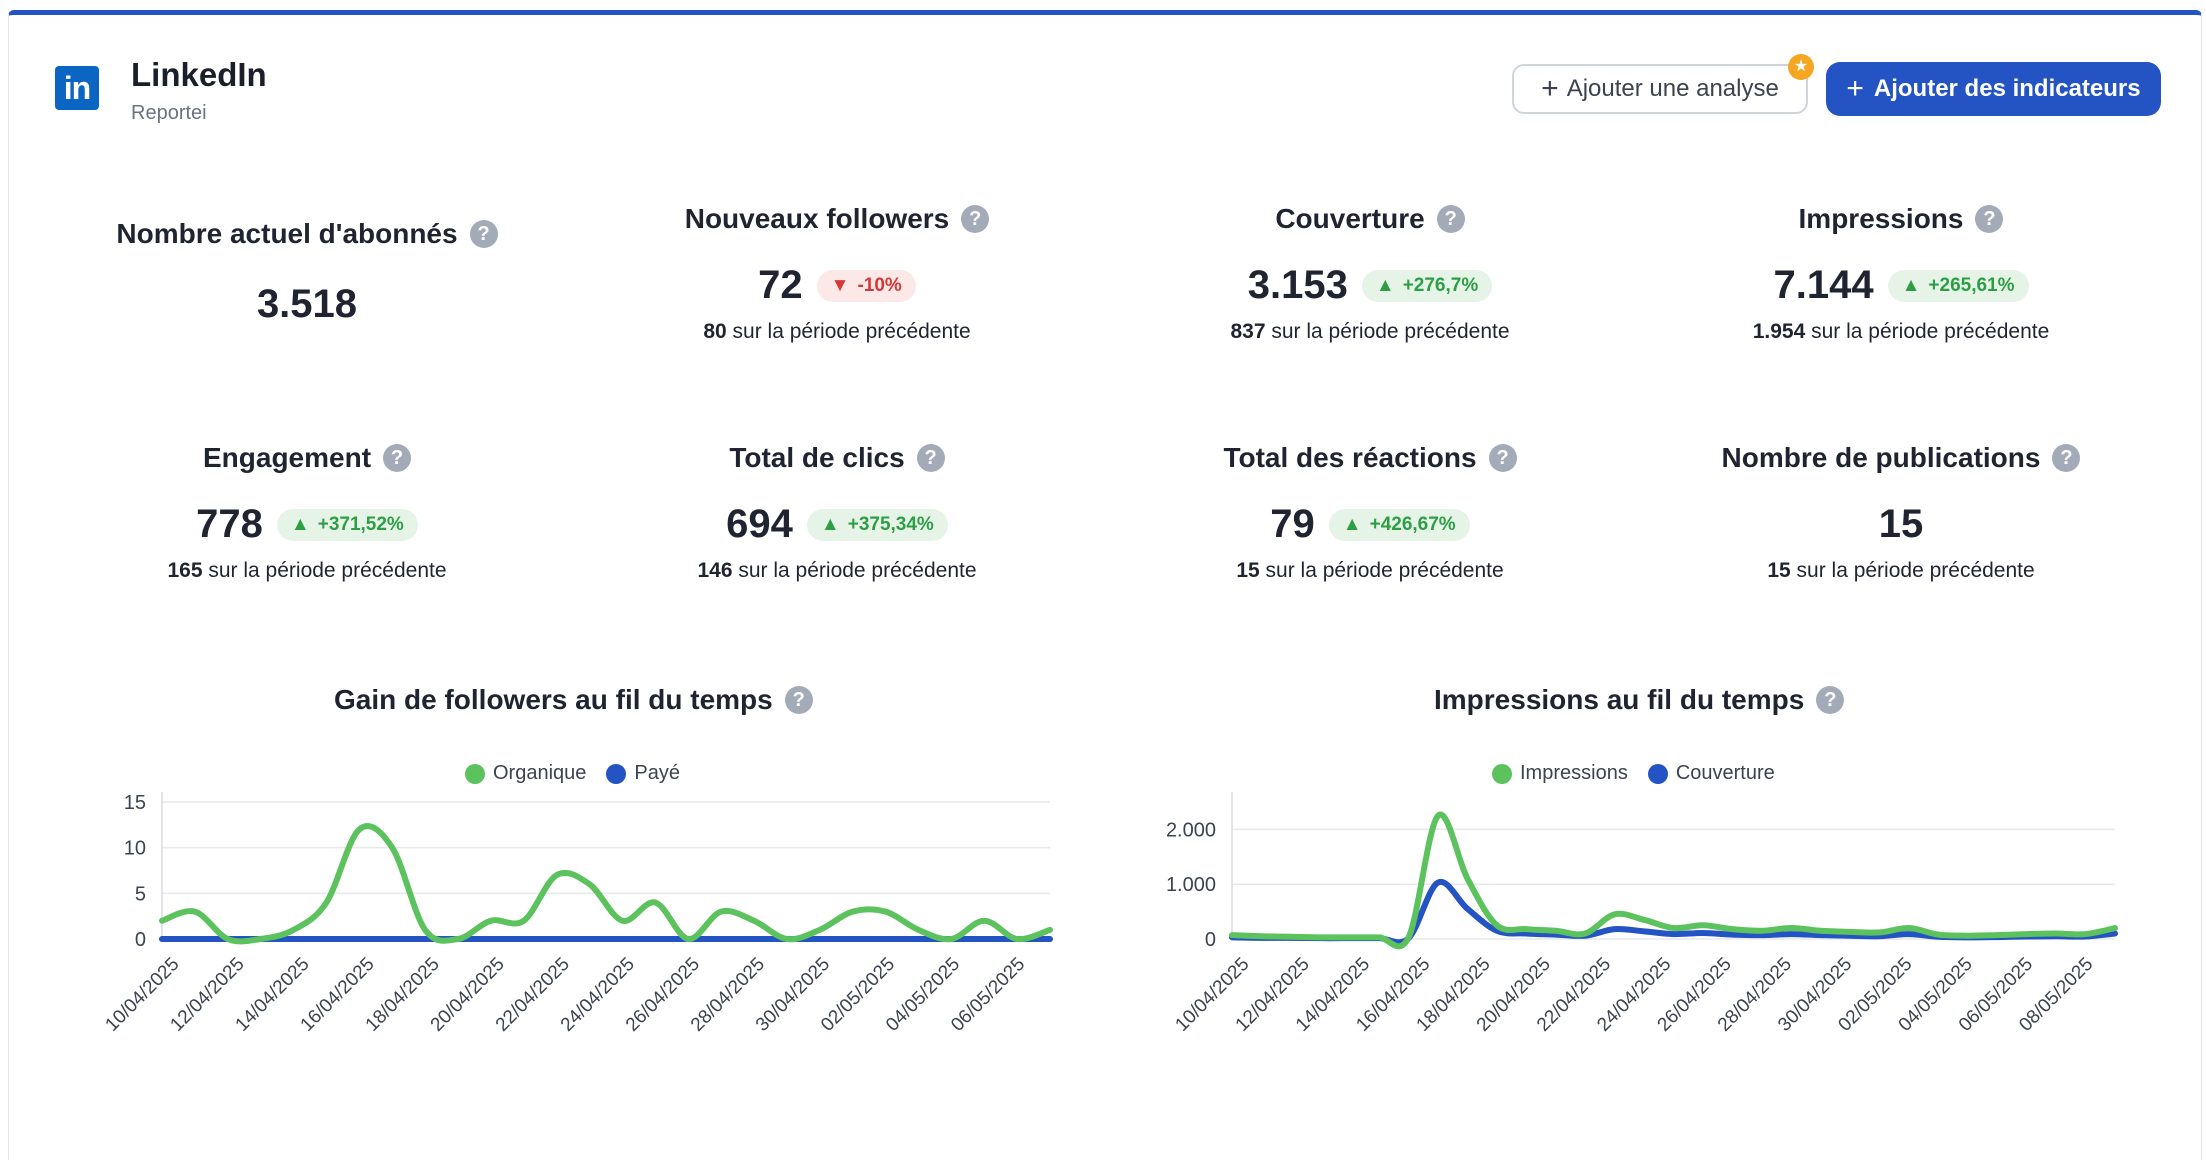  I want to click on followers-chart-title: Gain de followers au fil du temps?, so click(573, 700).